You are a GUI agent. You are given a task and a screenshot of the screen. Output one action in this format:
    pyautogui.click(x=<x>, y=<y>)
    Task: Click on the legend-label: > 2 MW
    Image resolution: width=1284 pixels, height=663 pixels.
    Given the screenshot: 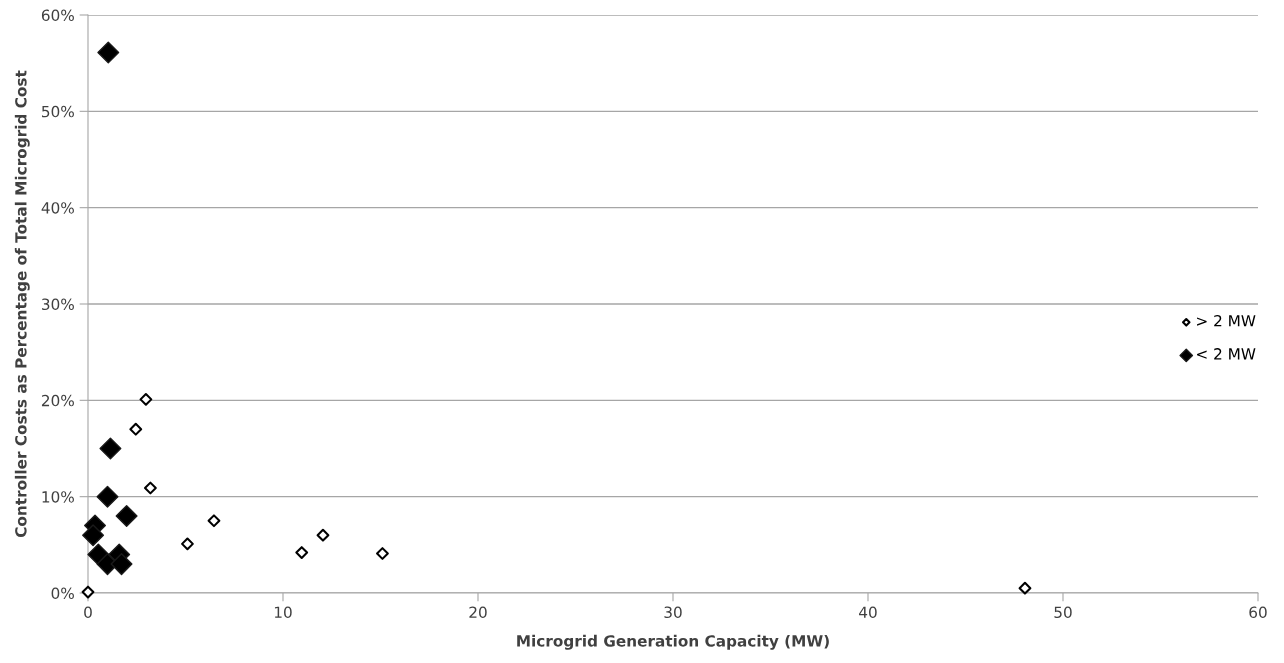 What is the action you would take?
    pyautogui.click(x=1226, y=321)
    